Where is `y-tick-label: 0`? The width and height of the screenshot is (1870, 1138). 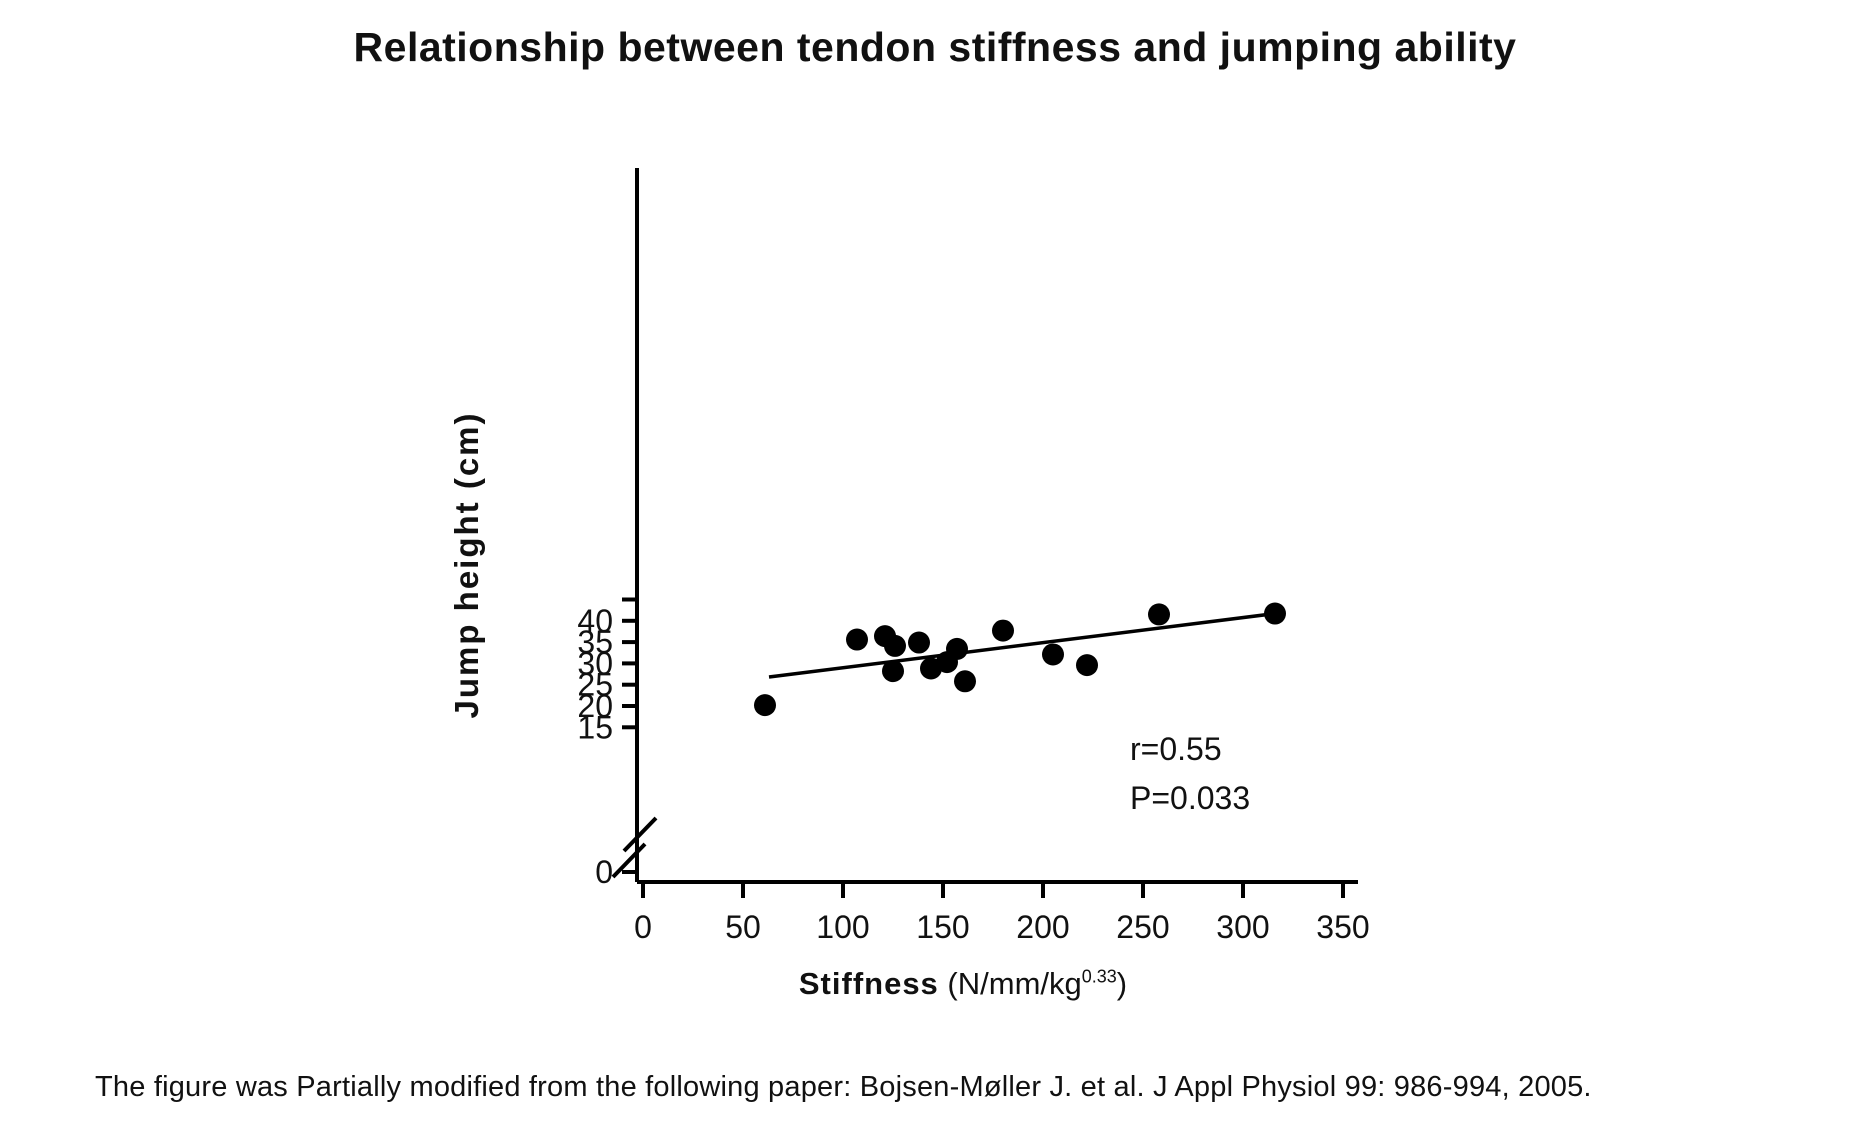 y-tick-label: 0 is located at coordinates (604, 872).